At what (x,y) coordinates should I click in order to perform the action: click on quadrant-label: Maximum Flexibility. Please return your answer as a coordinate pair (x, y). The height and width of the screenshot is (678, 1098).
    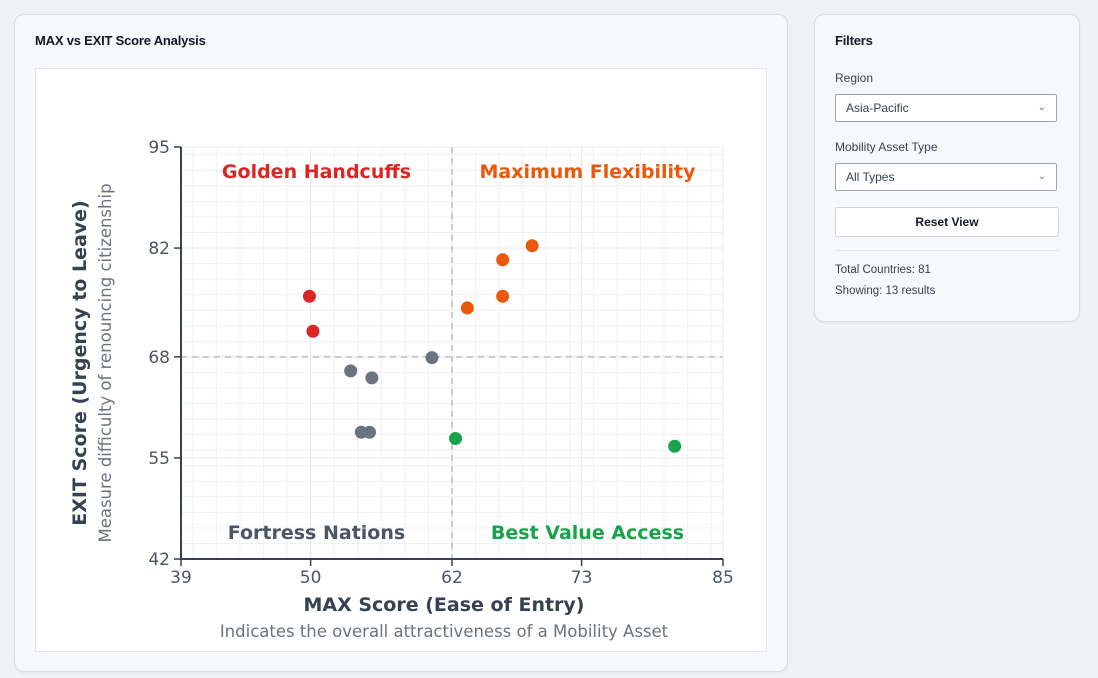
    Looking at the image, I should click on (588, 172).